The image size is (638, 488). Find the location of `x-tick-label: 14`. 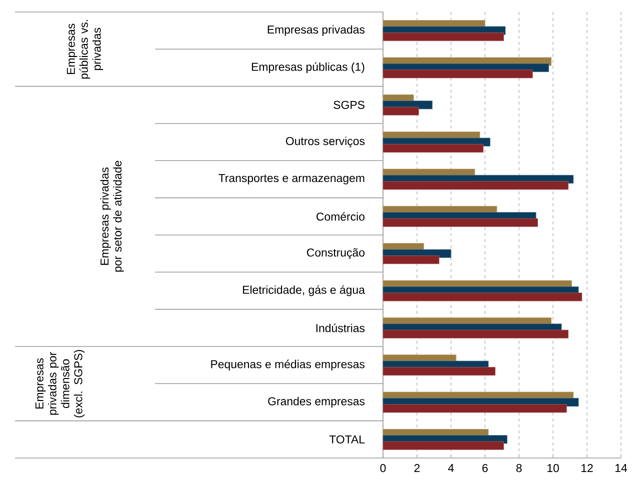

x-tick-label: 14 is located at coordinates (622, 468).